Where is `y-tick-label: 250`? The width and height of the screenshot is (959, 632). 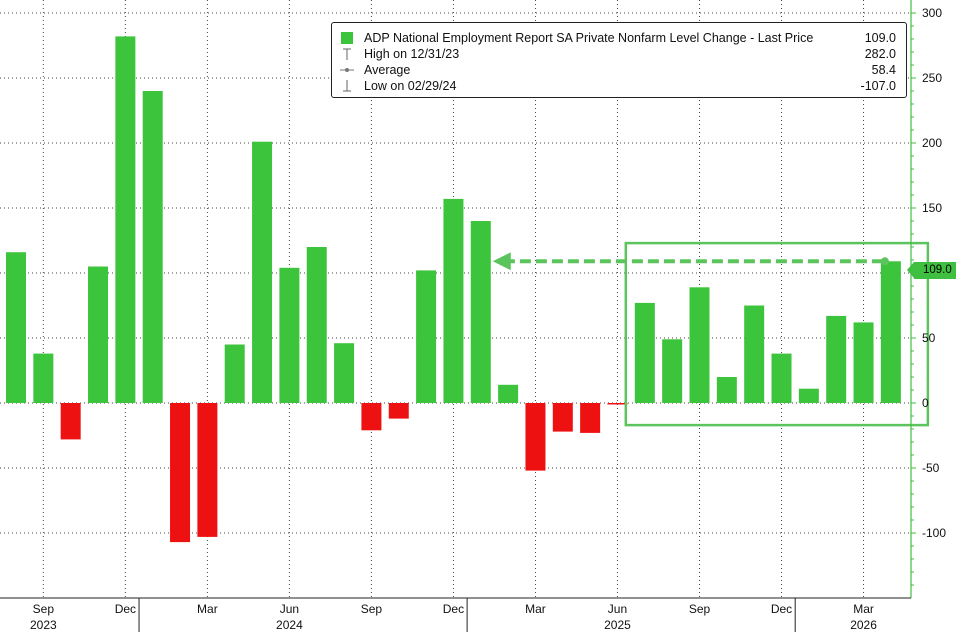 y-tick-label: 250 is located at coordinates (932, 78).